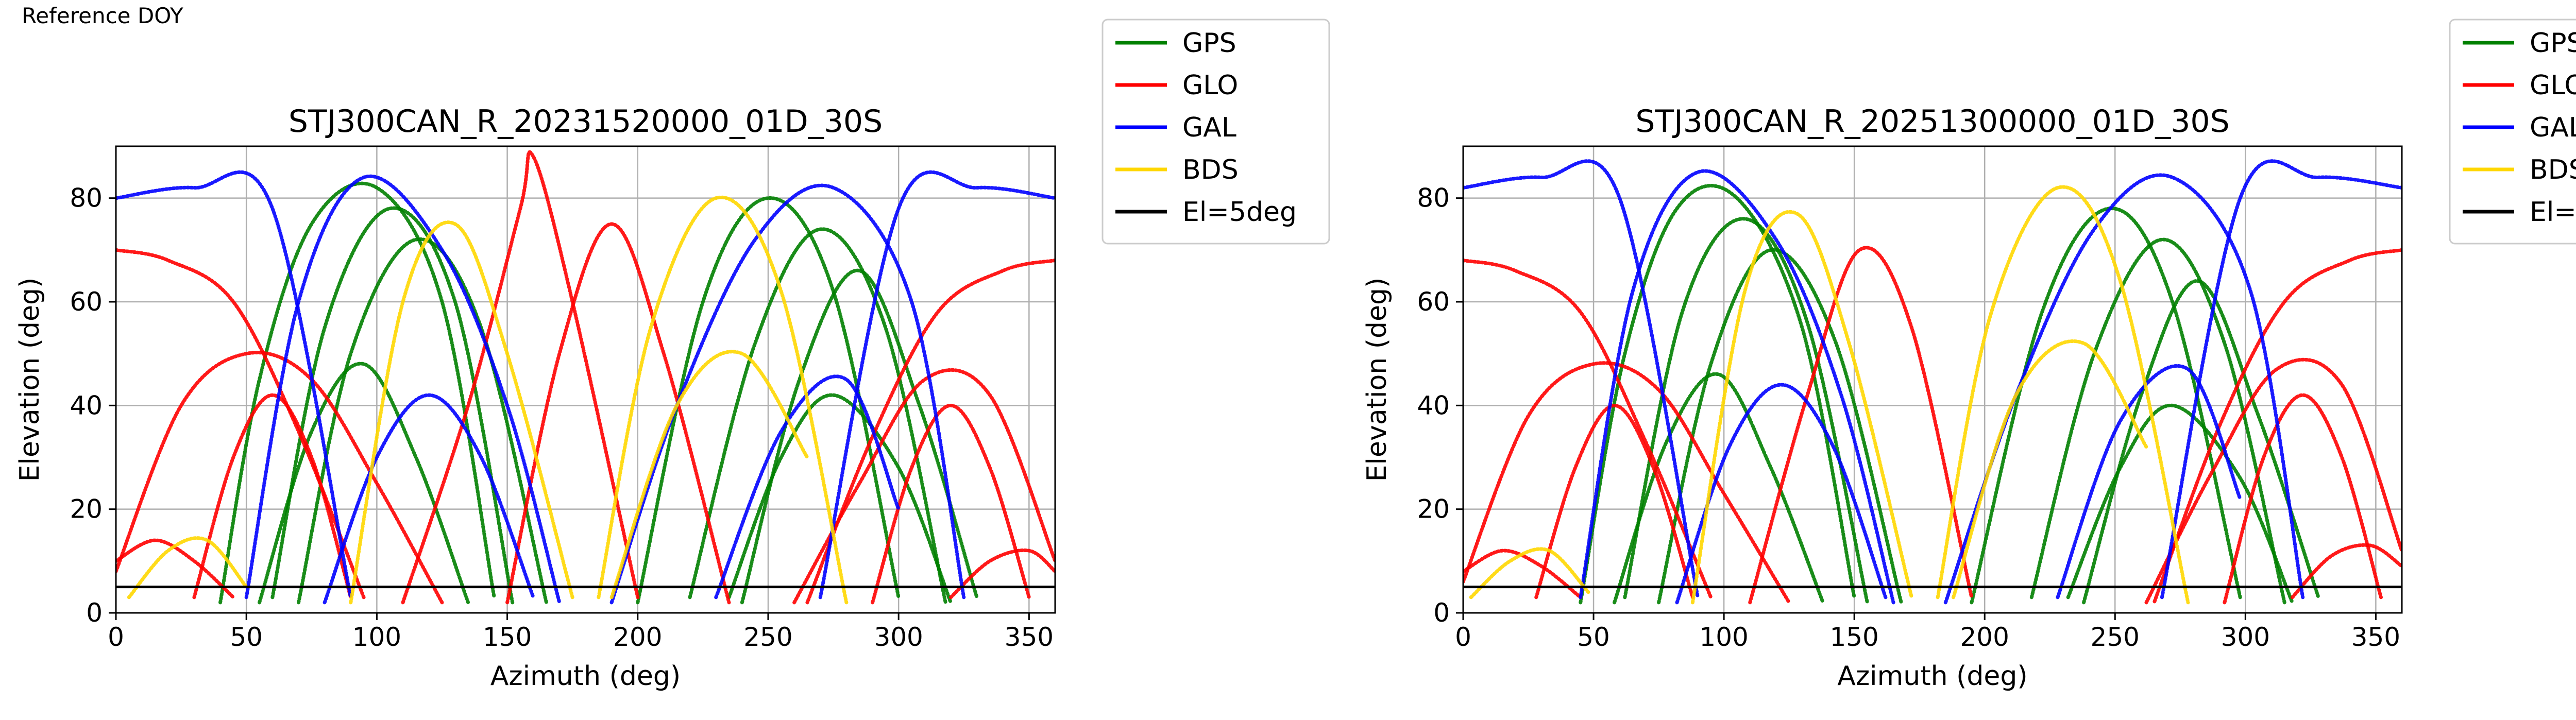 Image resolution: width=2576 pixels, height=720 pixels. I want to click on y-tick-label: 20, so click(1433, 509).